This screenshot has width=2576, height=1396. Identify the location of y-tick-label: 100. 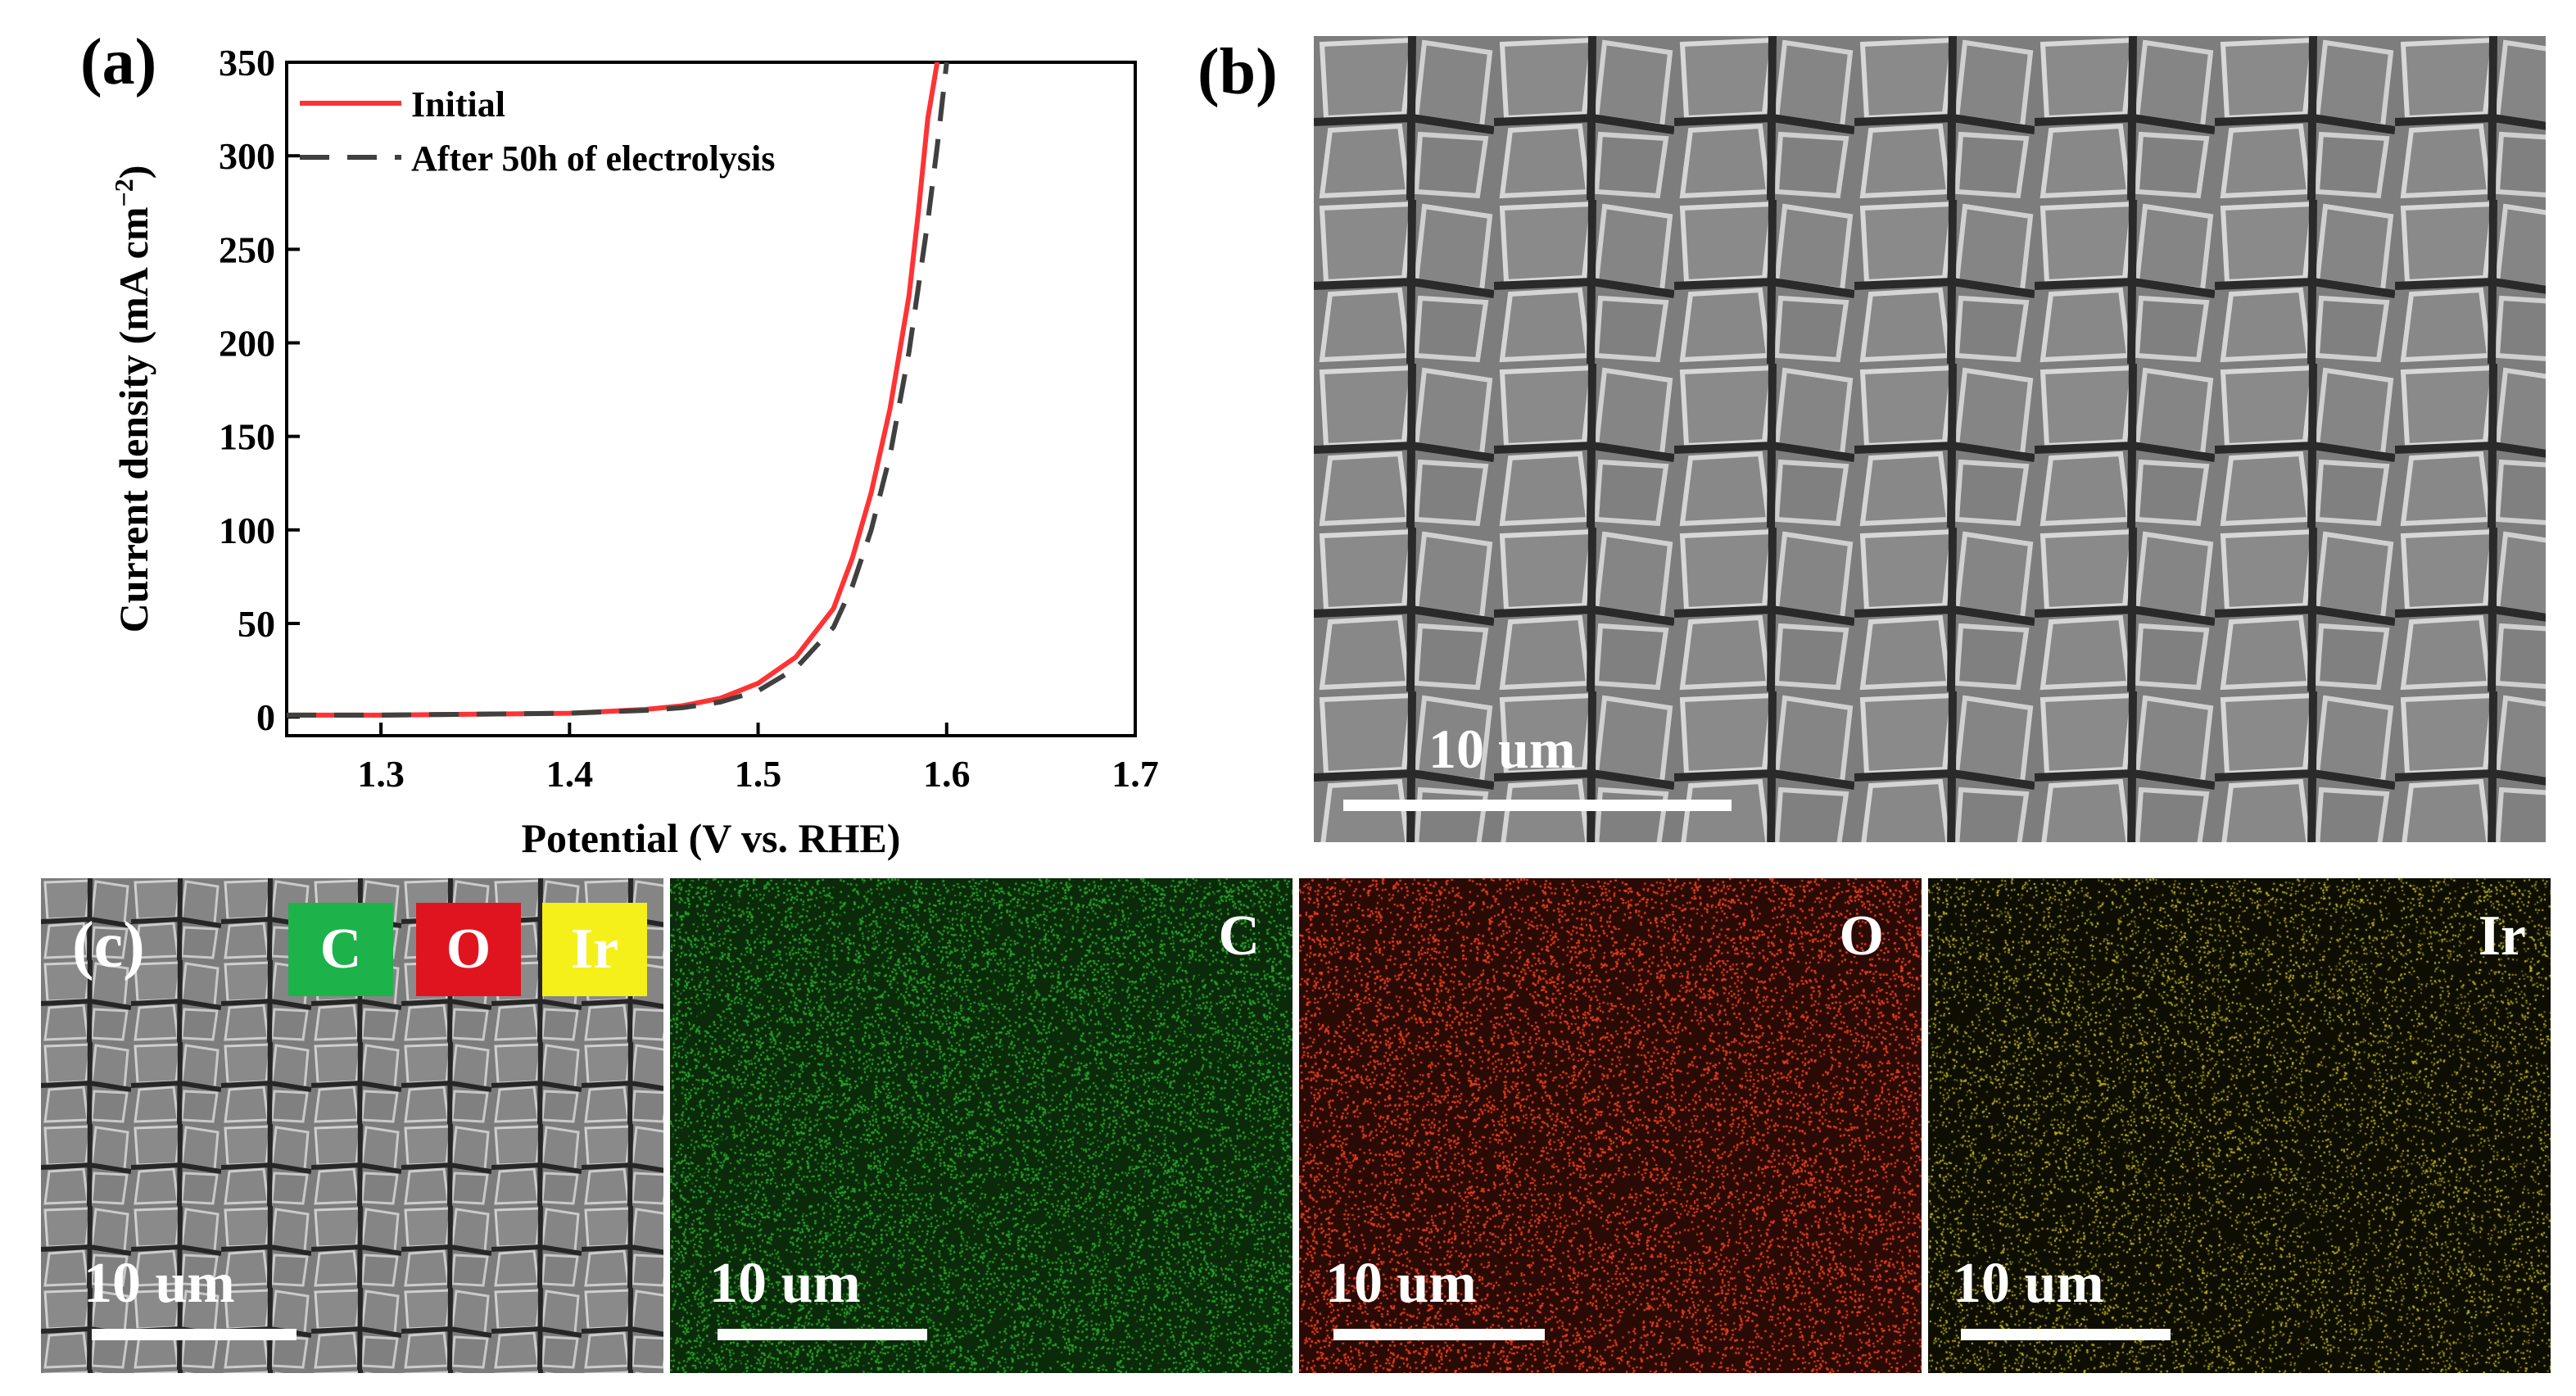
(247, 530).